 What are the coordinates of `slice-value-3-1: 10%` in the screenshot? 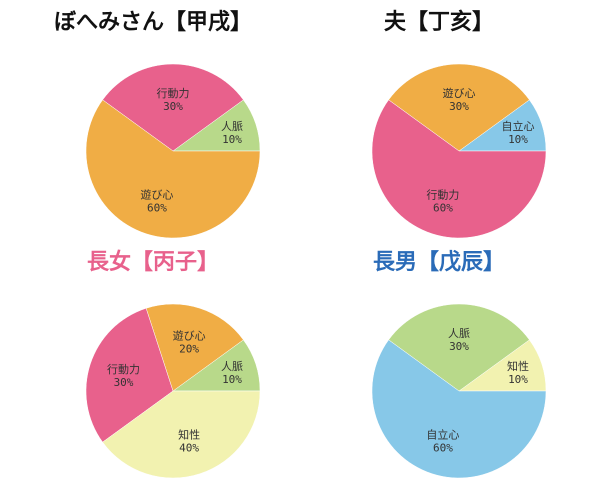 It's located at (232, 379).